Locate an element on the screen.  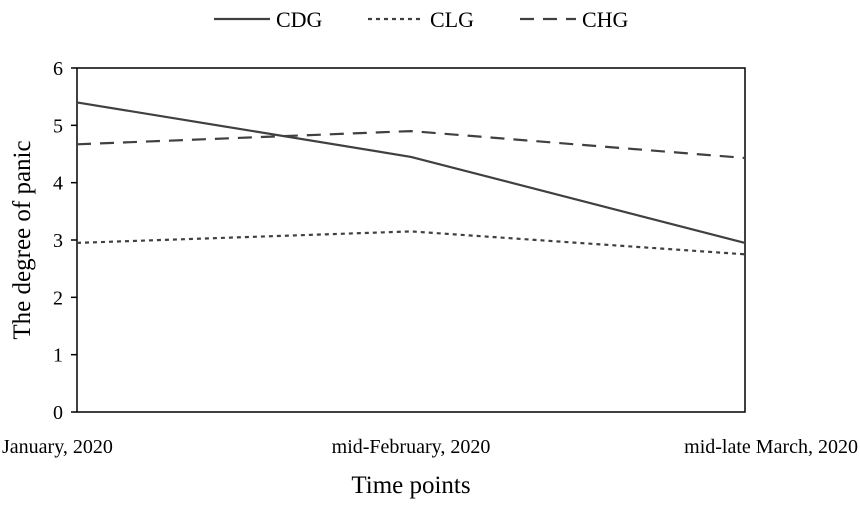
x-tick-label: mid-late March, 2020 is located at coordinates (771, 447).